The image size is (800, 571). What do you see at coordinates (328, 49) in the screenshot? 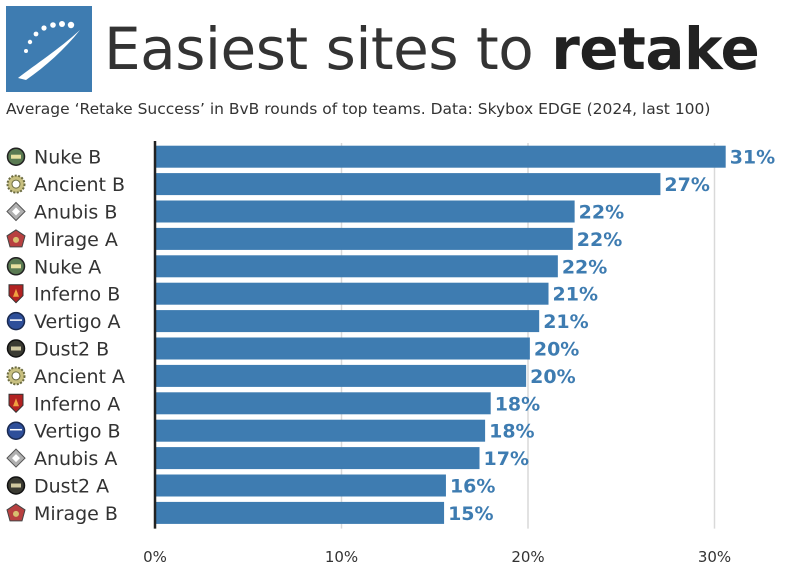
I see `title-regular: Easiest sites to` at bounding box center [328, 49].